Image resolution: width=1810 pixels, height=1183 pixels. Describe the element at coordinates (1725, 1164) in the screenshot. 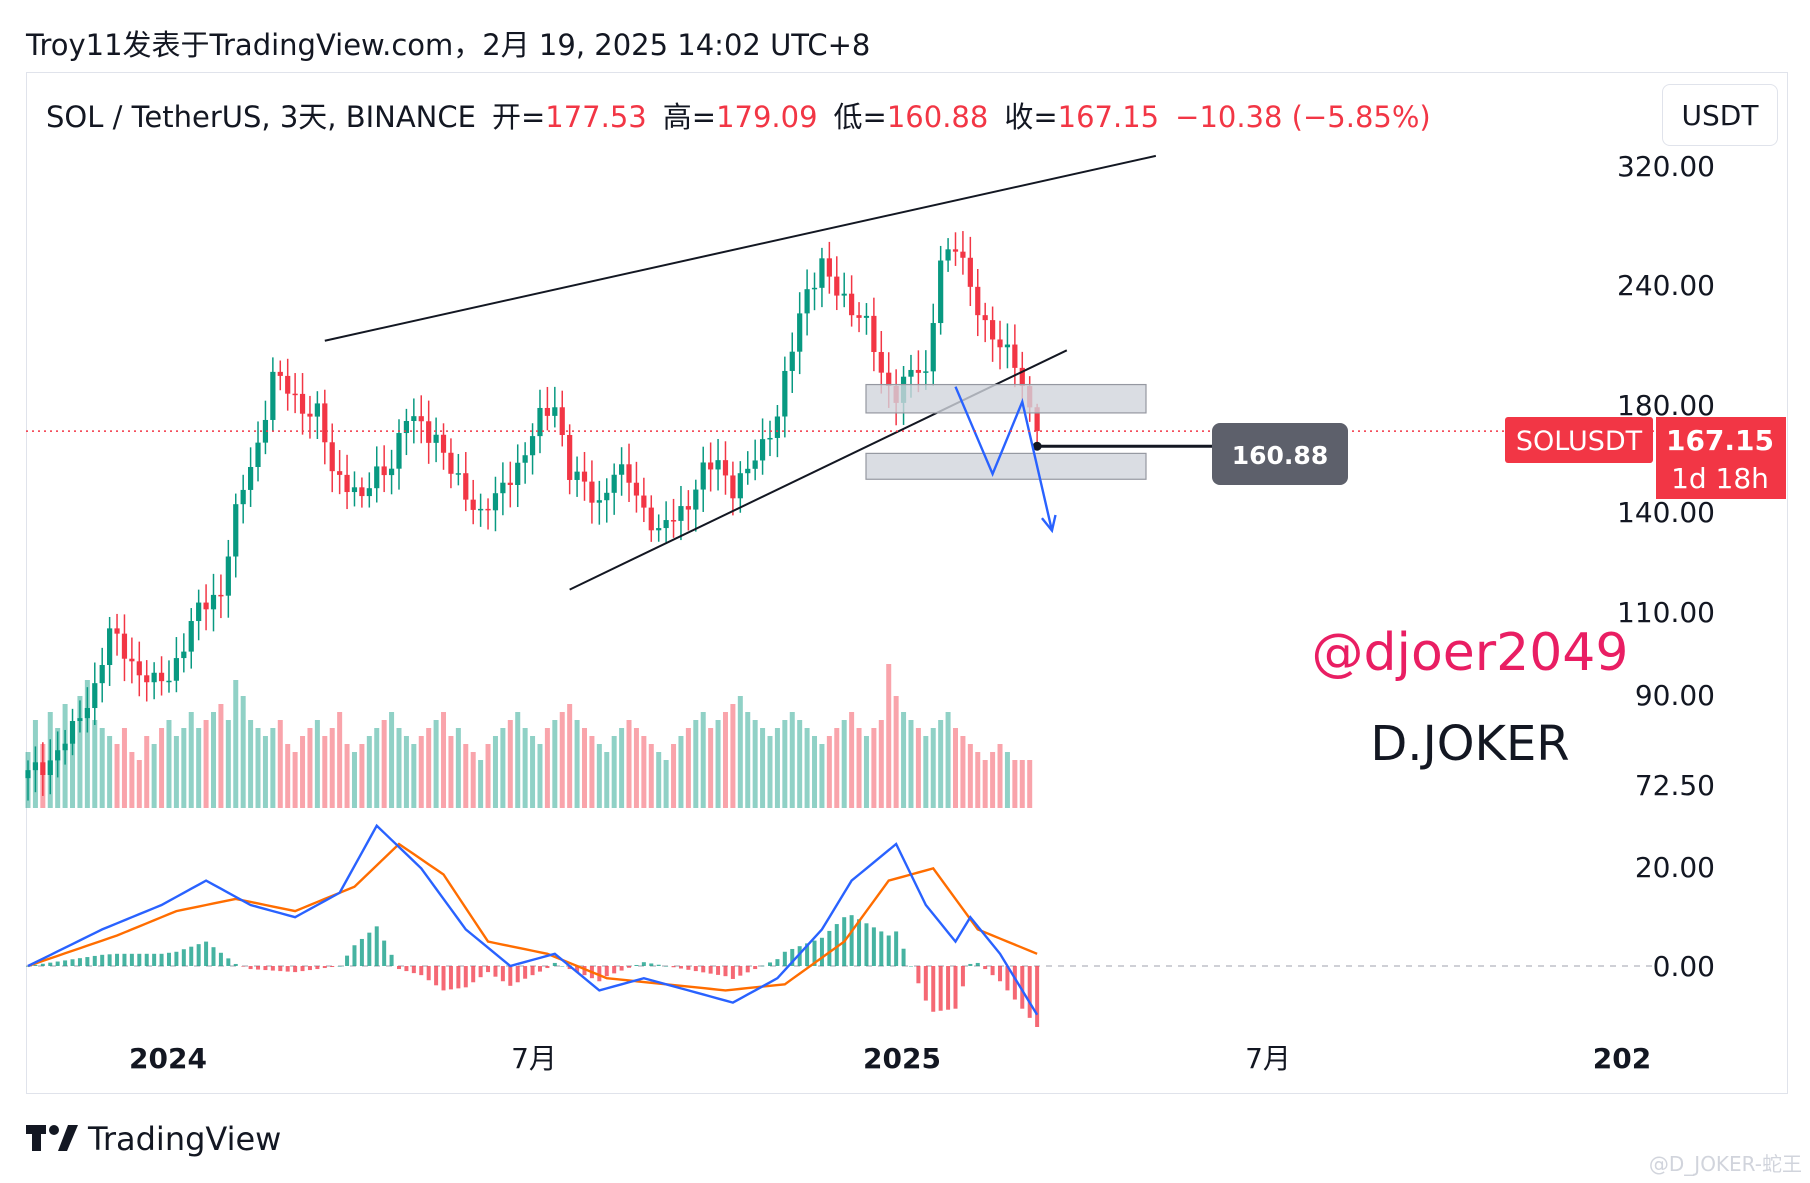

I see `corner-watermark: @D_JOKER-蛇王` at that location.